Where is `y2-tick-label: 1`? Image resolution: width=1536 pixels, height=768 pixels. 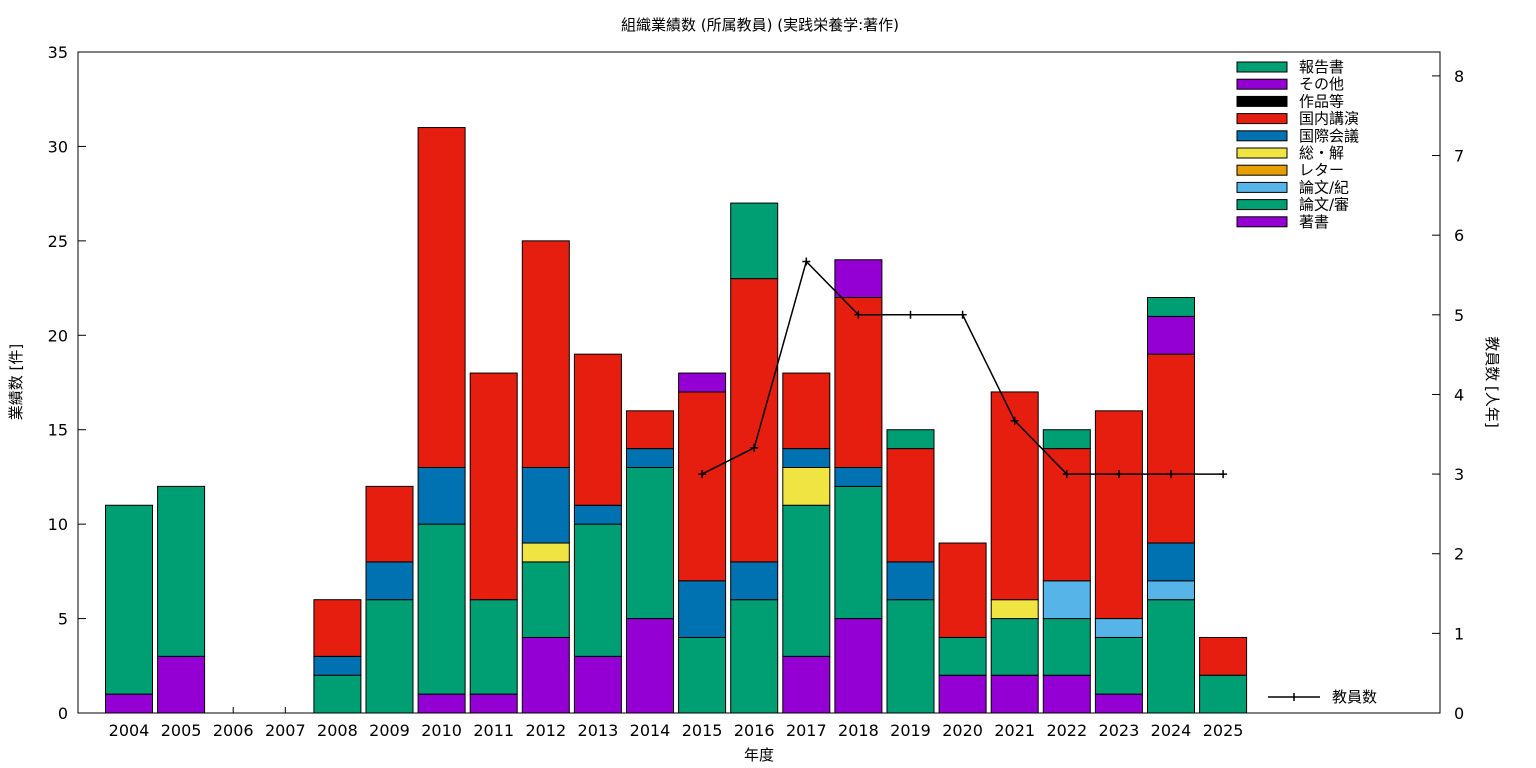
y2-tick-label: 1 is located at coordinates (1459, 633).